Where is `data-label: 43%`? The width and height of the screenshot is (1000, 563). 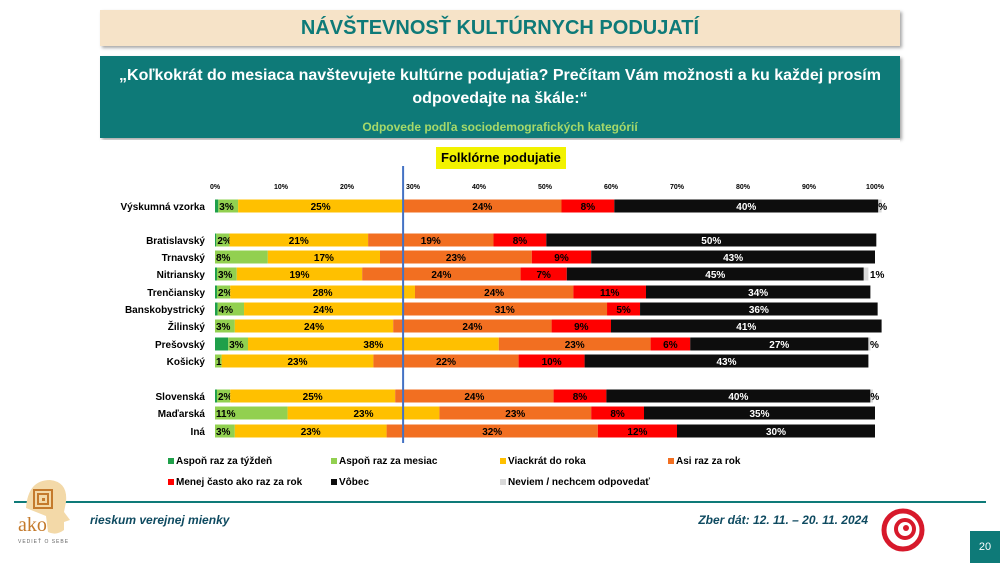 data-label: 43% is located at coordinates (733, 258).